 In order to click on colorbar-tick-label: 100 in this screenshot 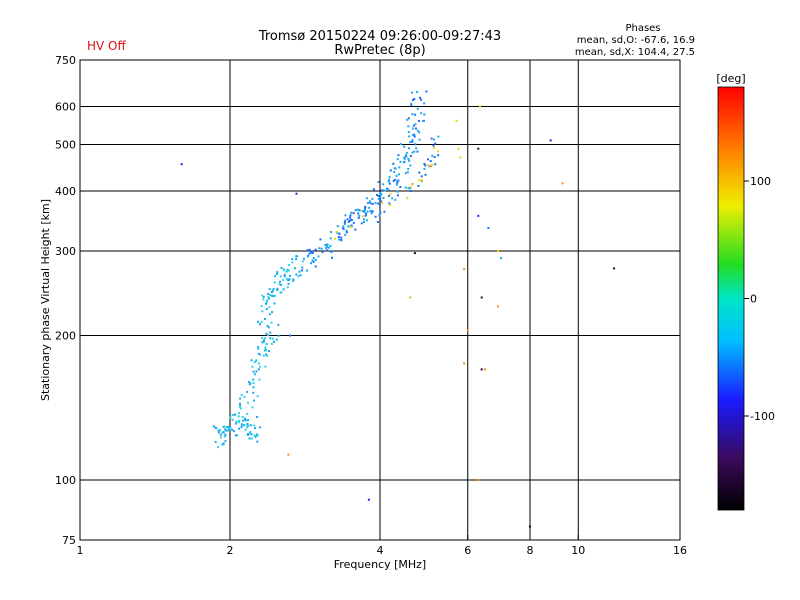, I will do `click(760, 181)`.